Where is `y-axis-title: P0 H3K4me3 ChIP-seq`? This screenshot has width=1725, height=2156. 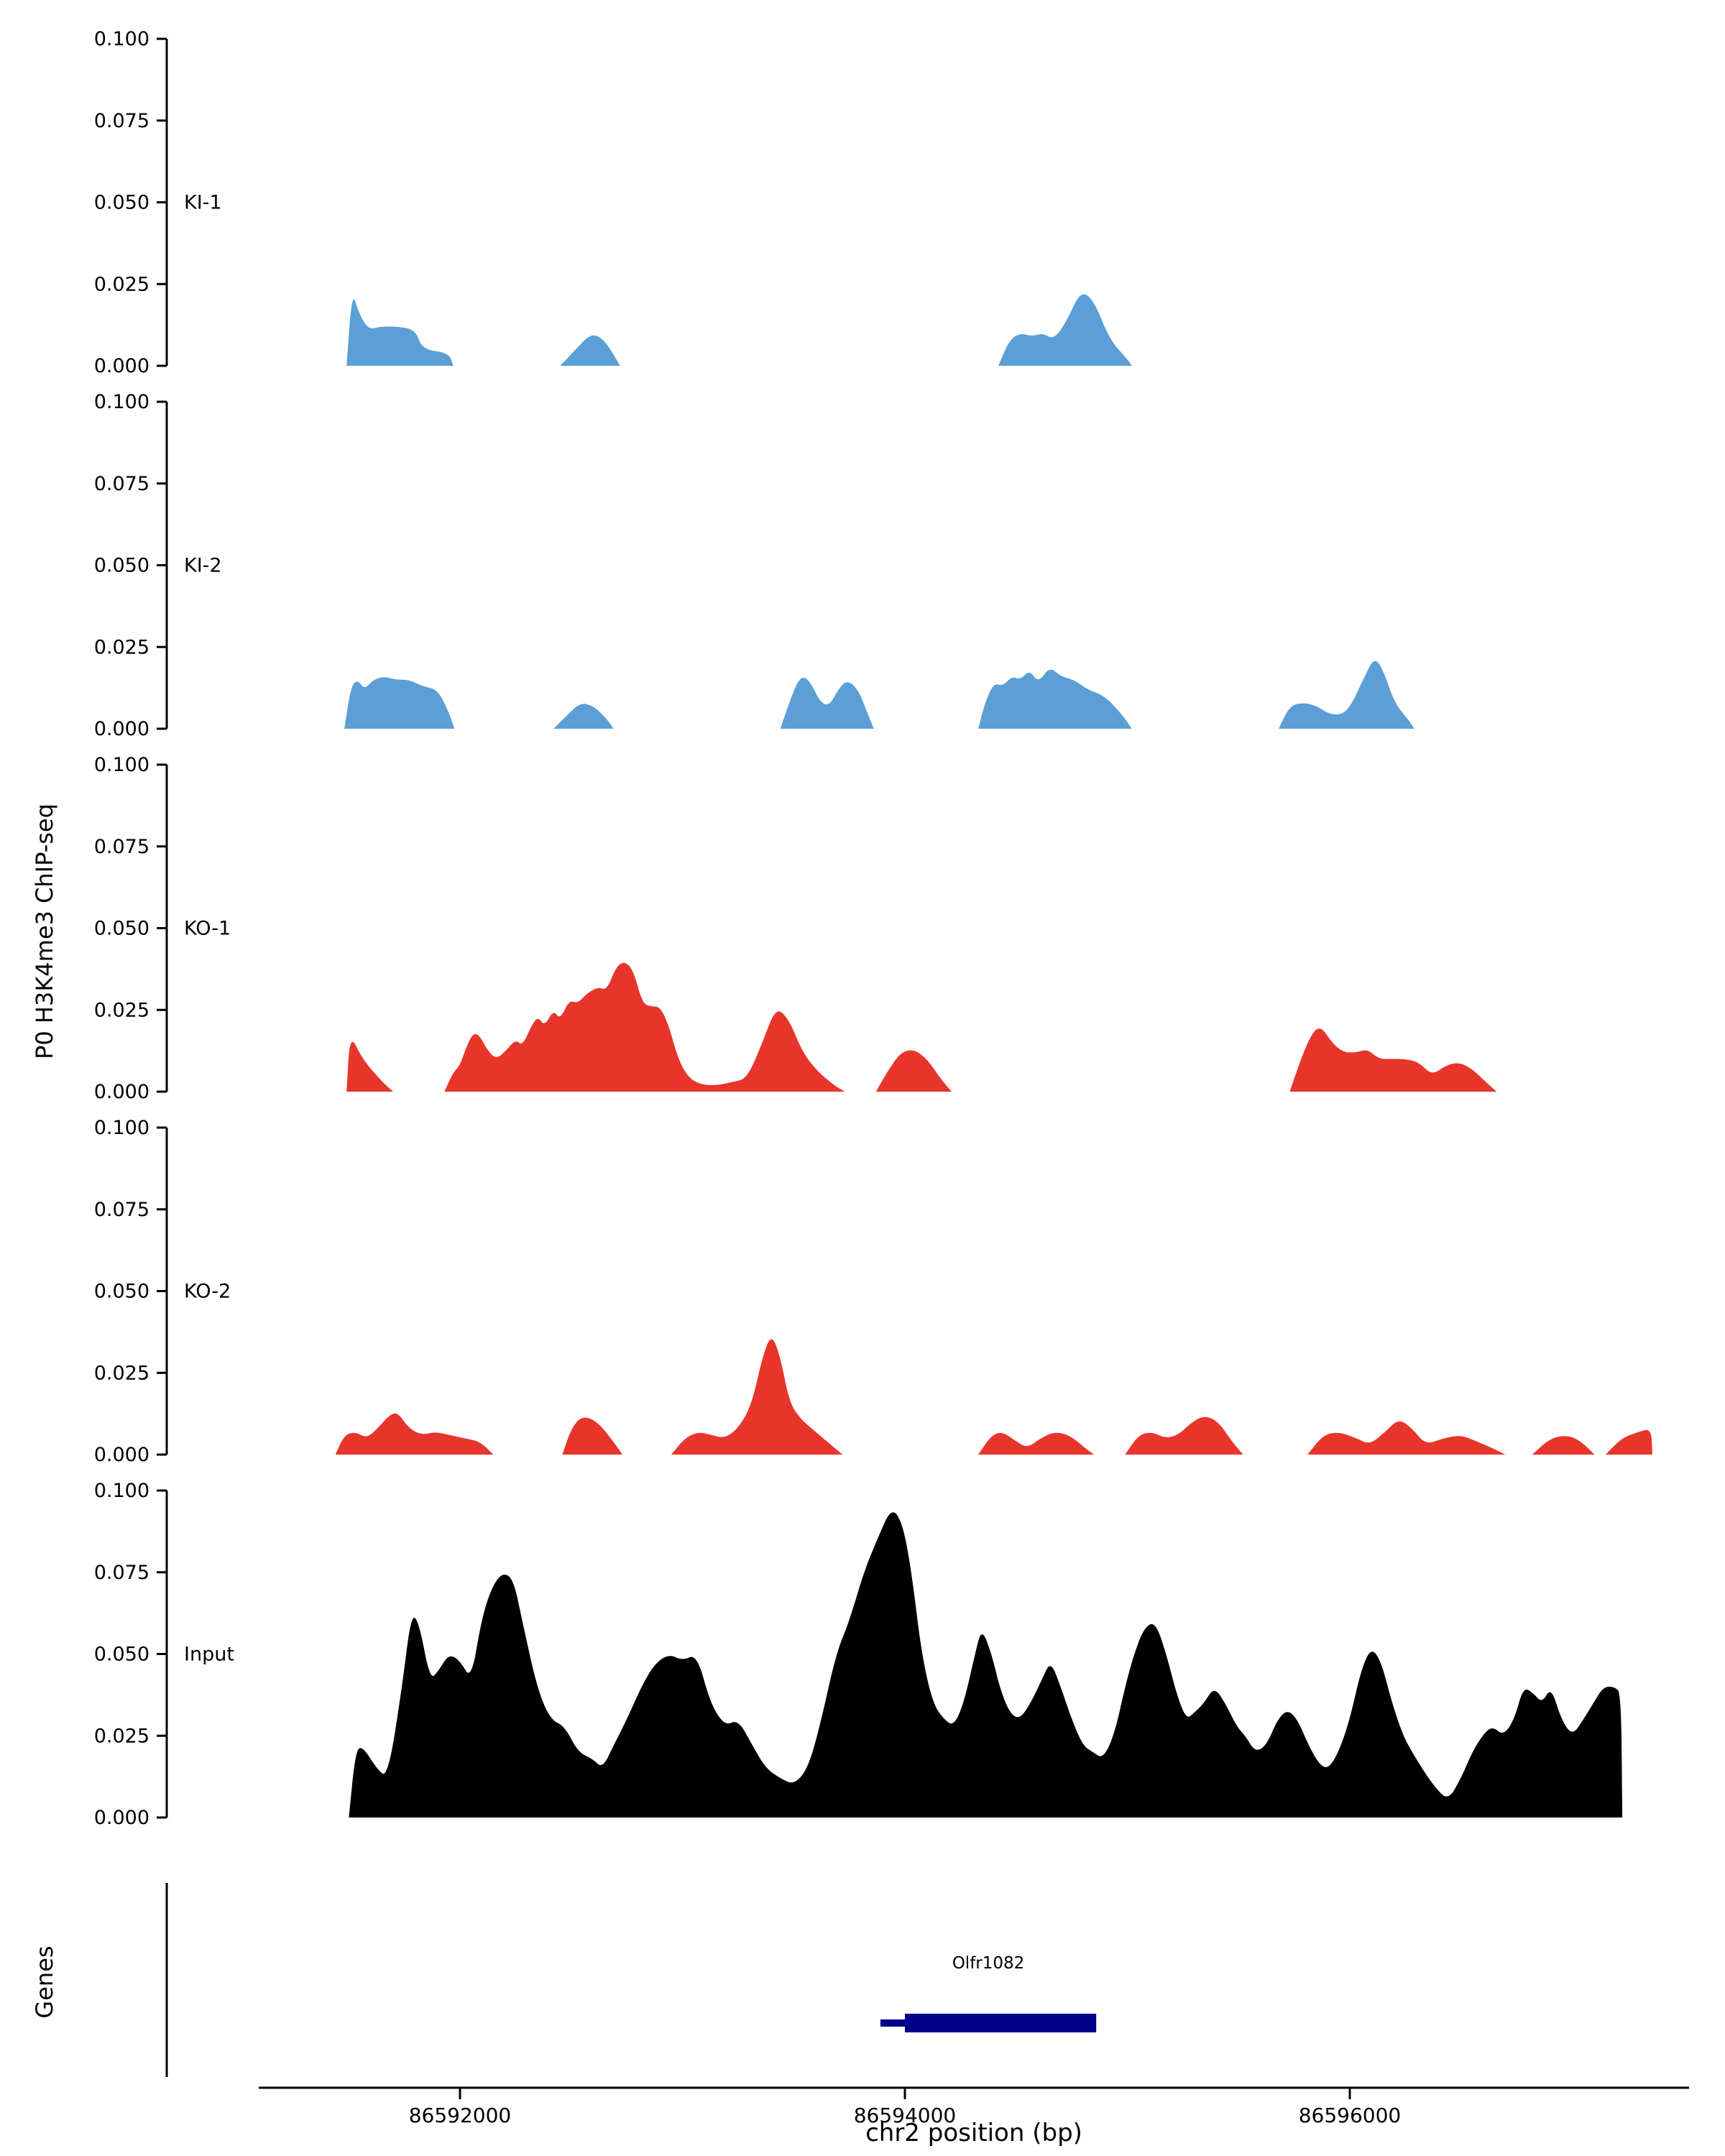 y-axis-title: P0 H3K4me3 ChIP-seq is located at coordinates (44, 931).